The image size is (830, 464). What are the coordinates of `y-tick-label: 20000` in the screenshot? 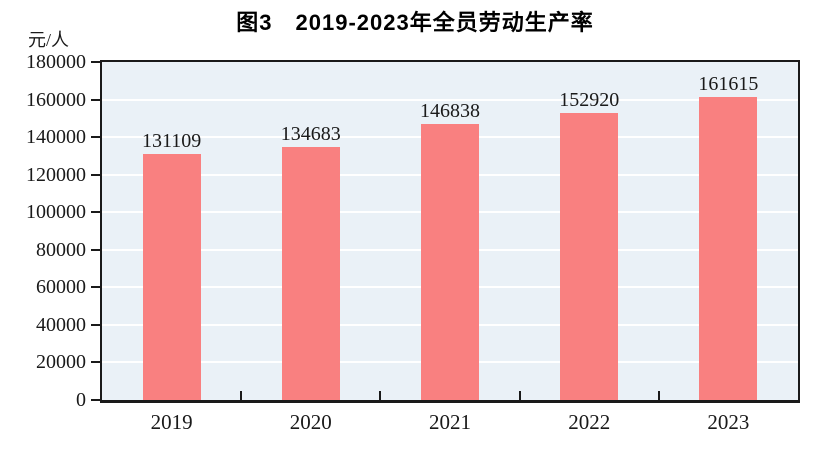 It's located at (61, 362).